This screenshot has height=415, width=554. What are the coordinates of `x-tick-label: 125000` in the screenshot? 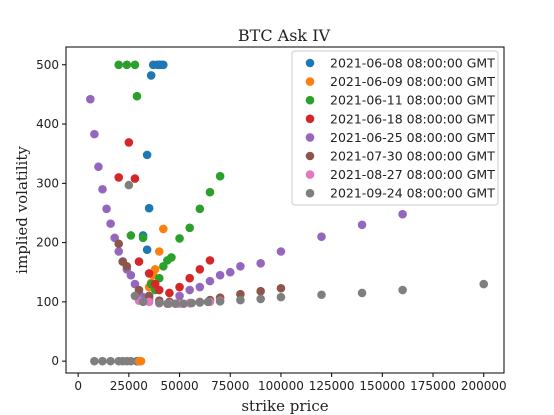 It's located at (332, 386).